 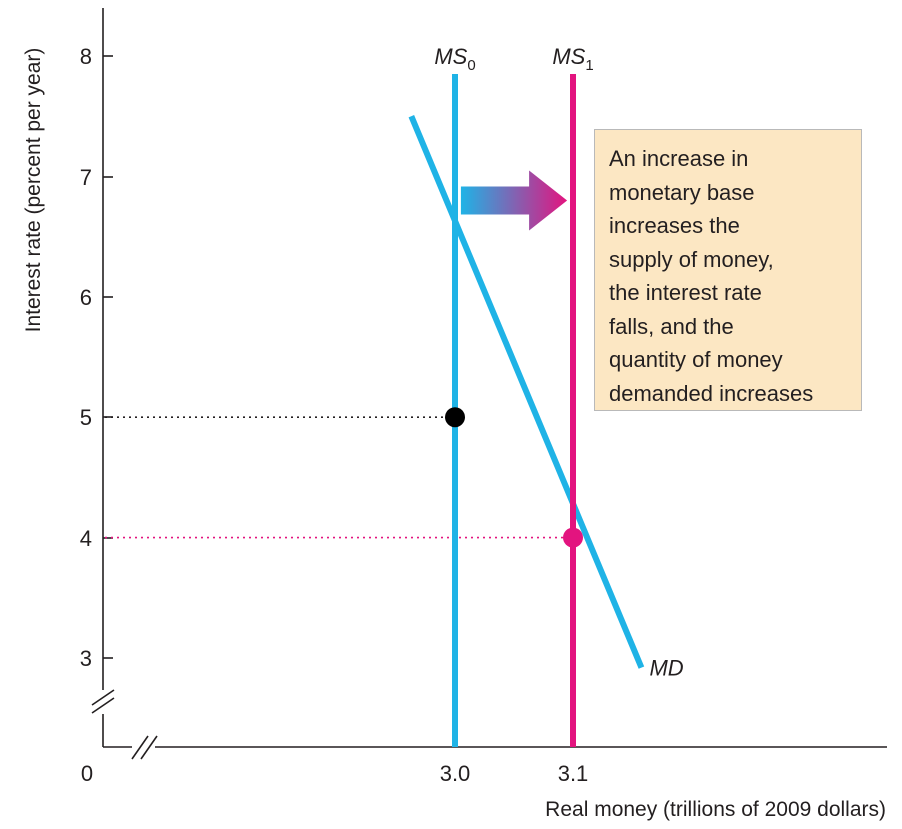 I want to click on ms0-subscript: 0, so click(x=471, y=65).